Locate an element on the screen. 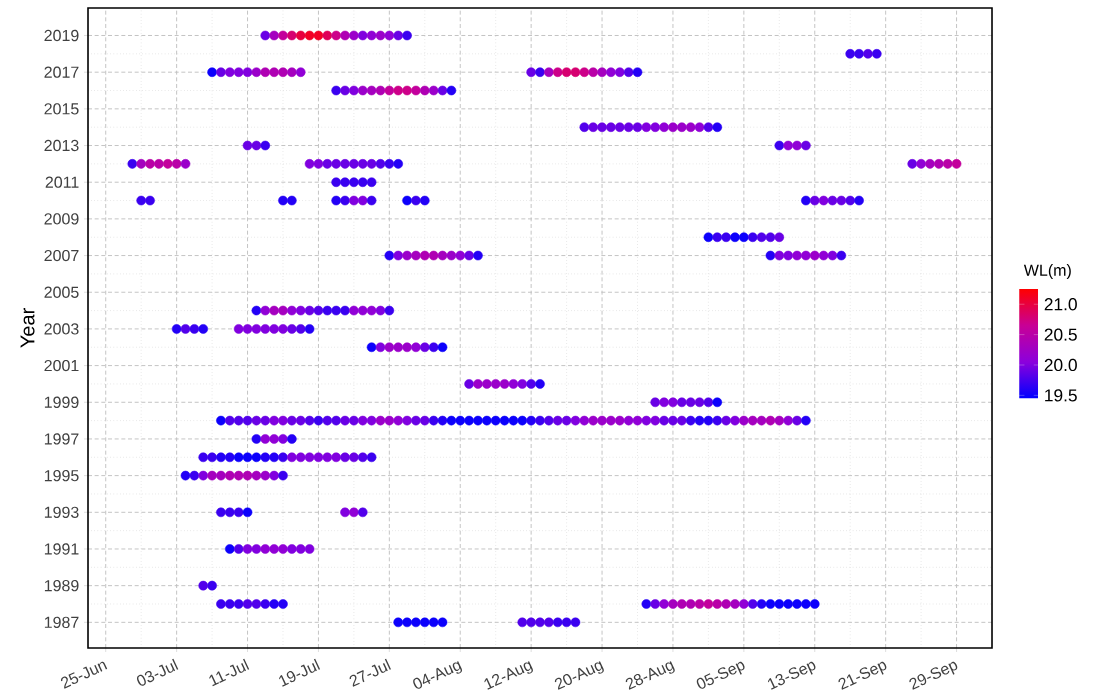  y-tick-label: 1995 is located at coordinates (61, 475).